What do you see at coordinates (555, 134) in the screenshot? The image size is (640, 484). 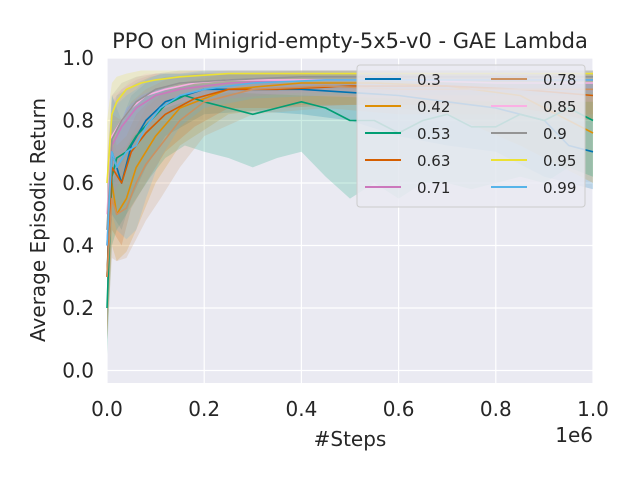 I see `legend-label-0.9: 0.9` at bounding box center [555, 134].